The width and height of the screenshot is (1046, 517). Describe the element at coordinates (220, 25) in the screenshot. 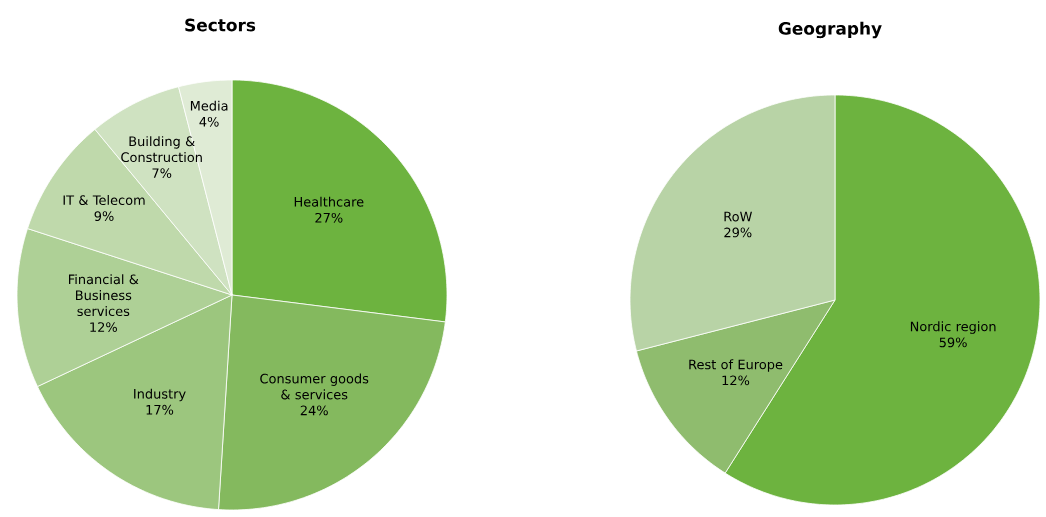

I see `chart-title: Sectors` at that location.